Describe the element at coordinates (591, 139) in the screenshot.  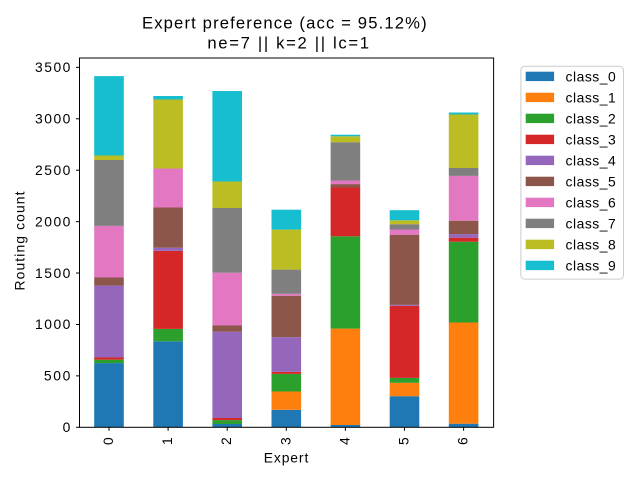
I see `svg-text: class_3` at that location.